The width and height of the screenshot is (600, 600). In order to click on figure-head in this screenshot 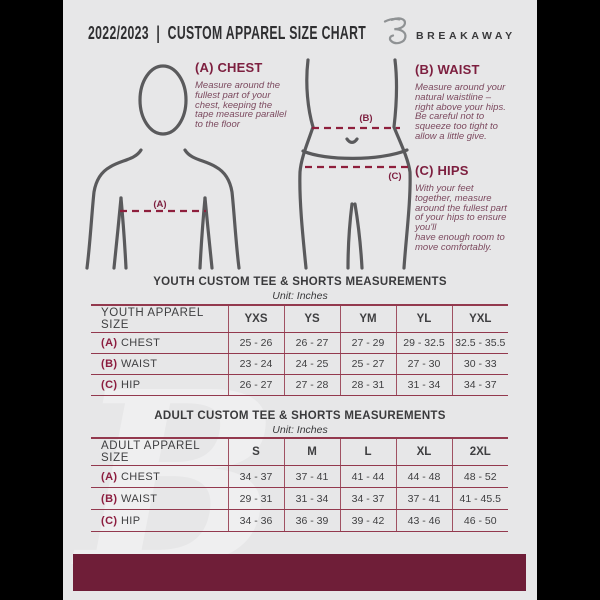, I will do `click(163, 100)`.